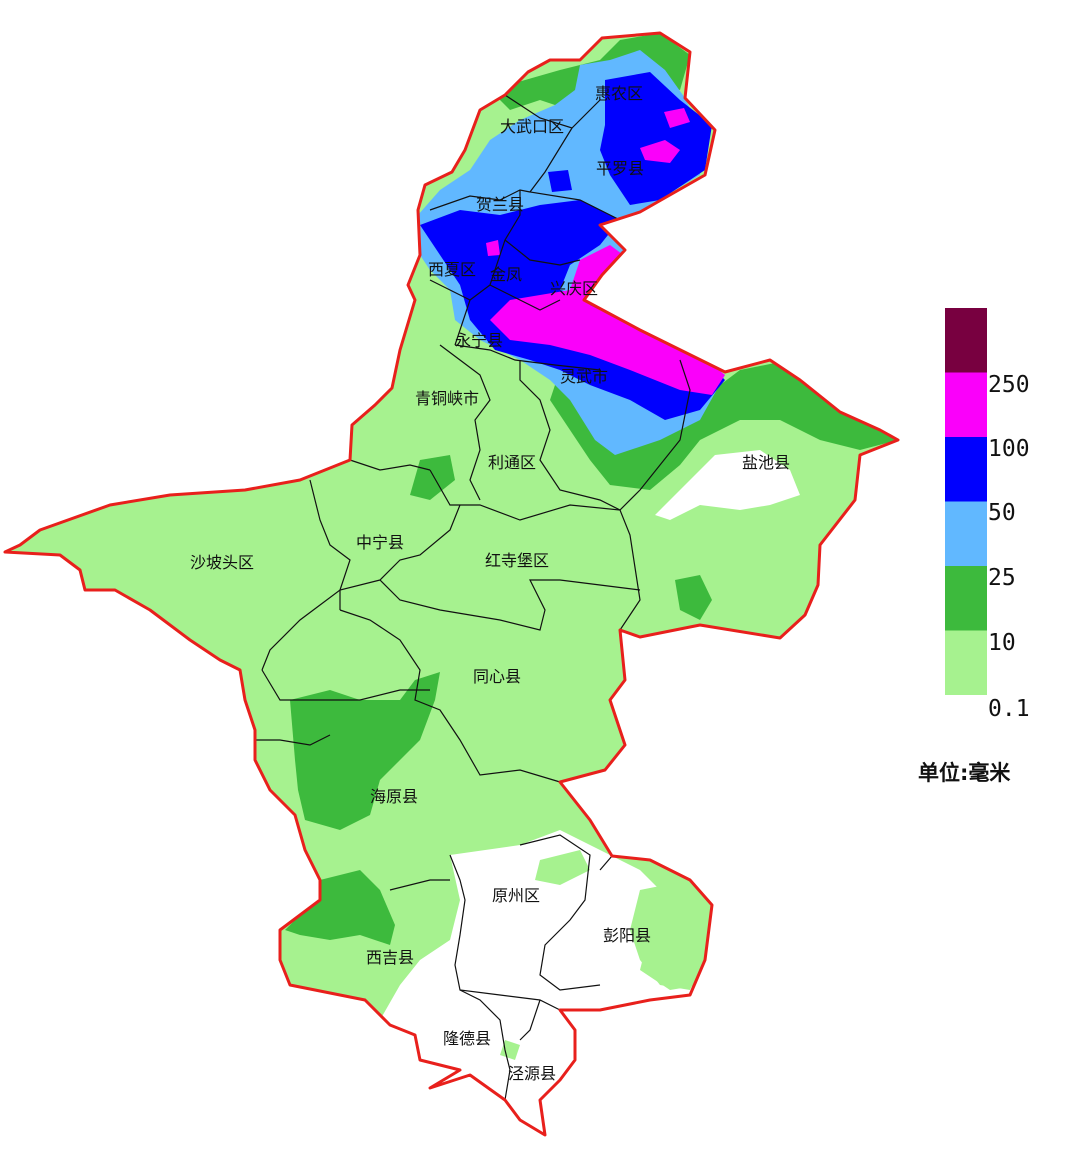 This screenshot has height=1150, width=1080. What do you see at coordinates (340, 907) in the screenshot?
I see `rain-zone-green-xiji` at bounding box center [340, 907].